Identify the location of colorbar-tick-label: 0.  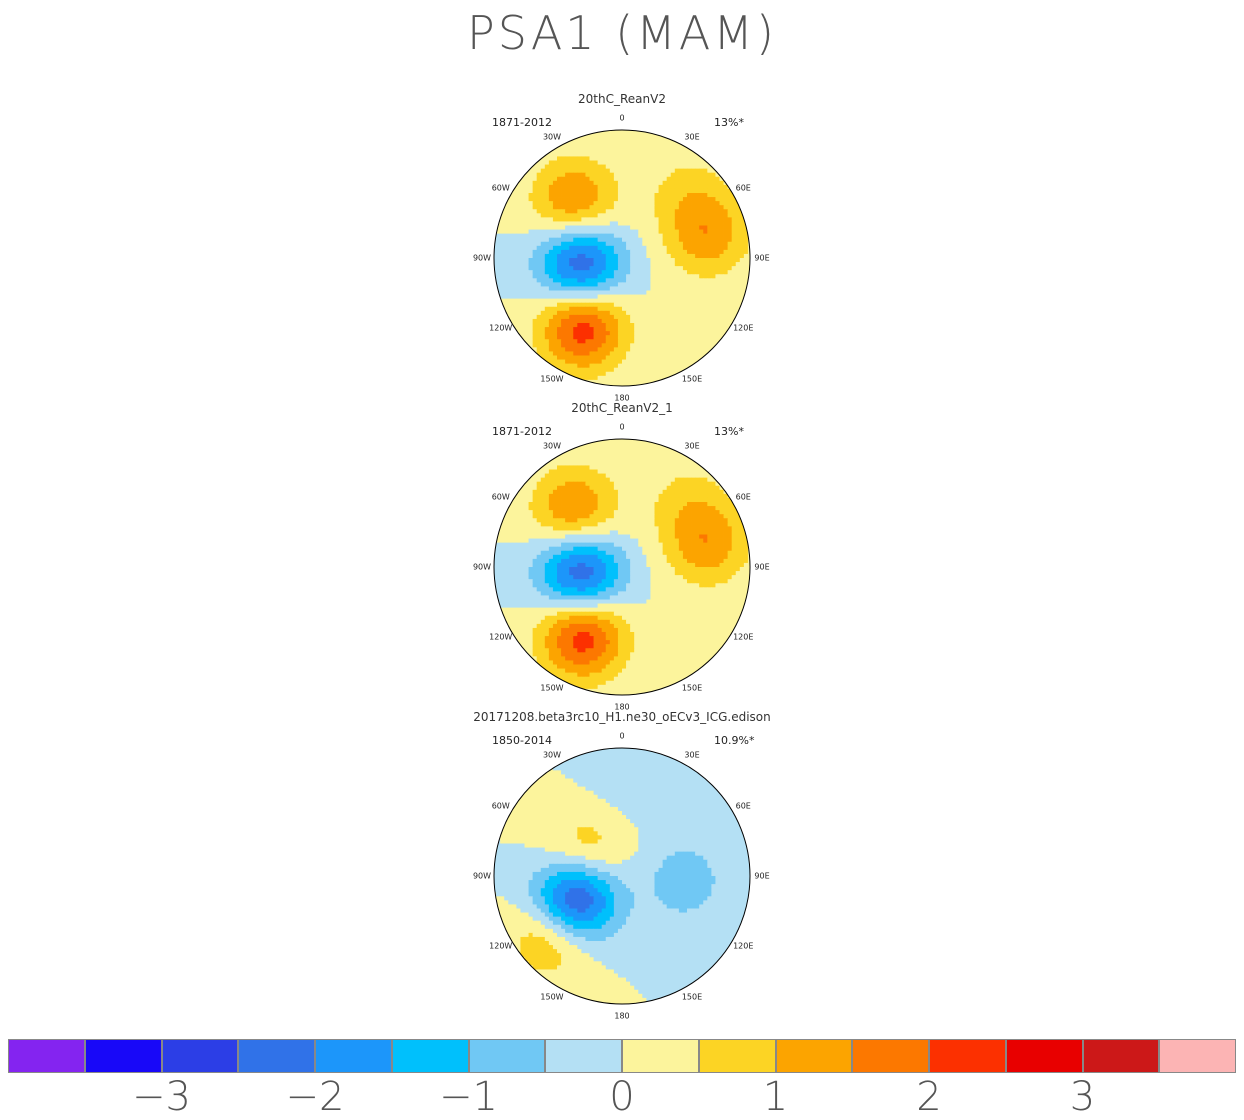
(622, 1097).